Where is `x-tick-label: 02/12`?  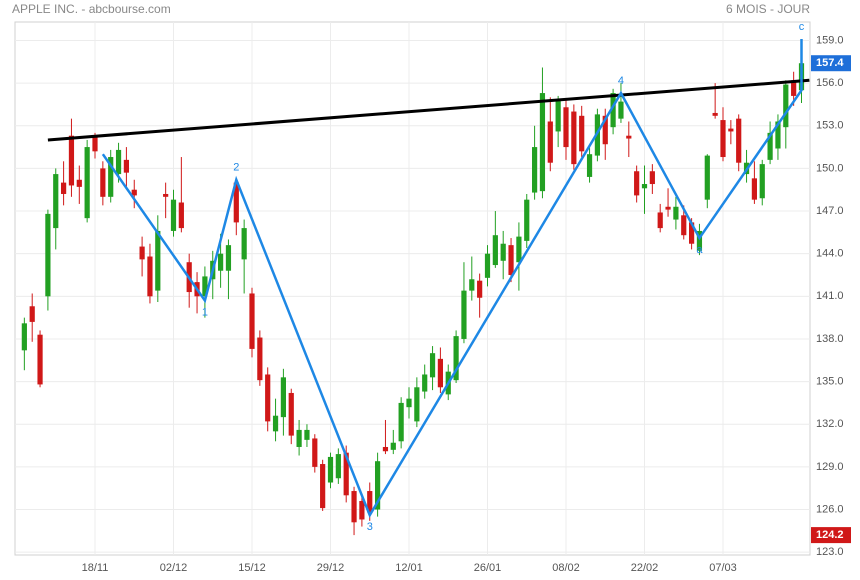 x-tick-label: 02/12 is located at coordinates (174, 568).